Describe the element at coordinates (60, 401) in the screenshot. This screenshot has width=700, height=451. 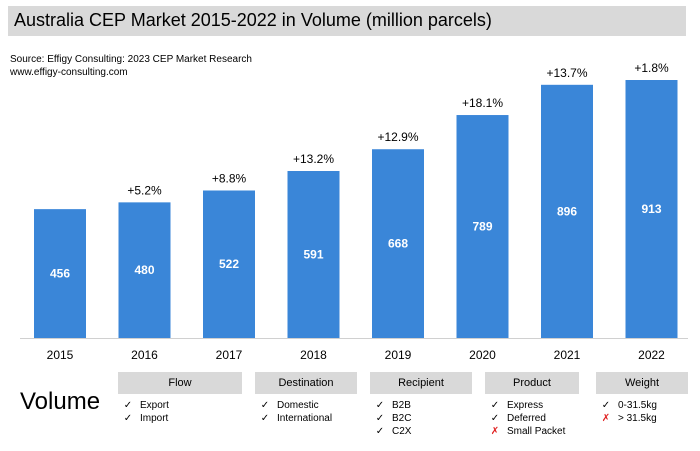
I see `volume-label: Volume` at that location.